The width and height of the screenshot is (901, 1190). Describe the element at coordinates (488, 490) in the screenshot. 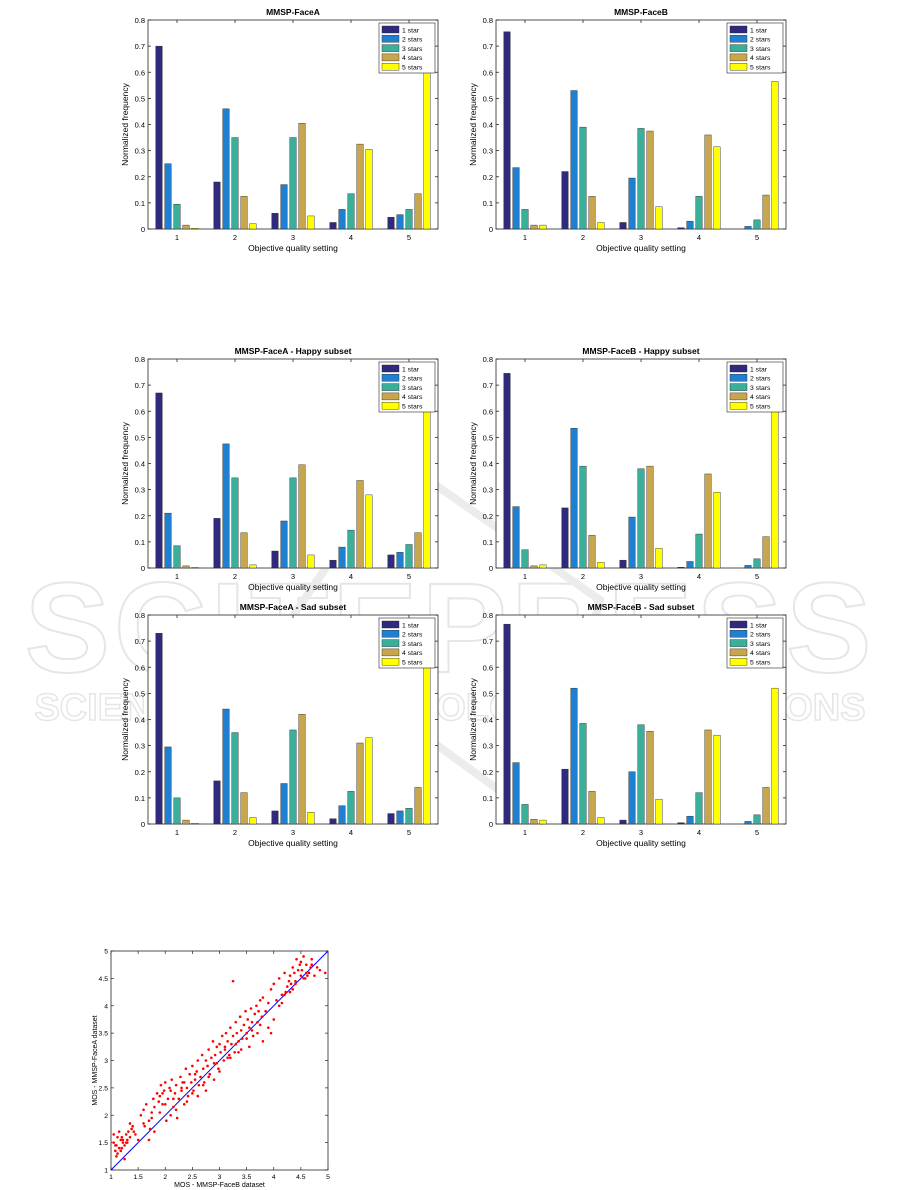

I see `y-tick-label: 0.3` at that location.